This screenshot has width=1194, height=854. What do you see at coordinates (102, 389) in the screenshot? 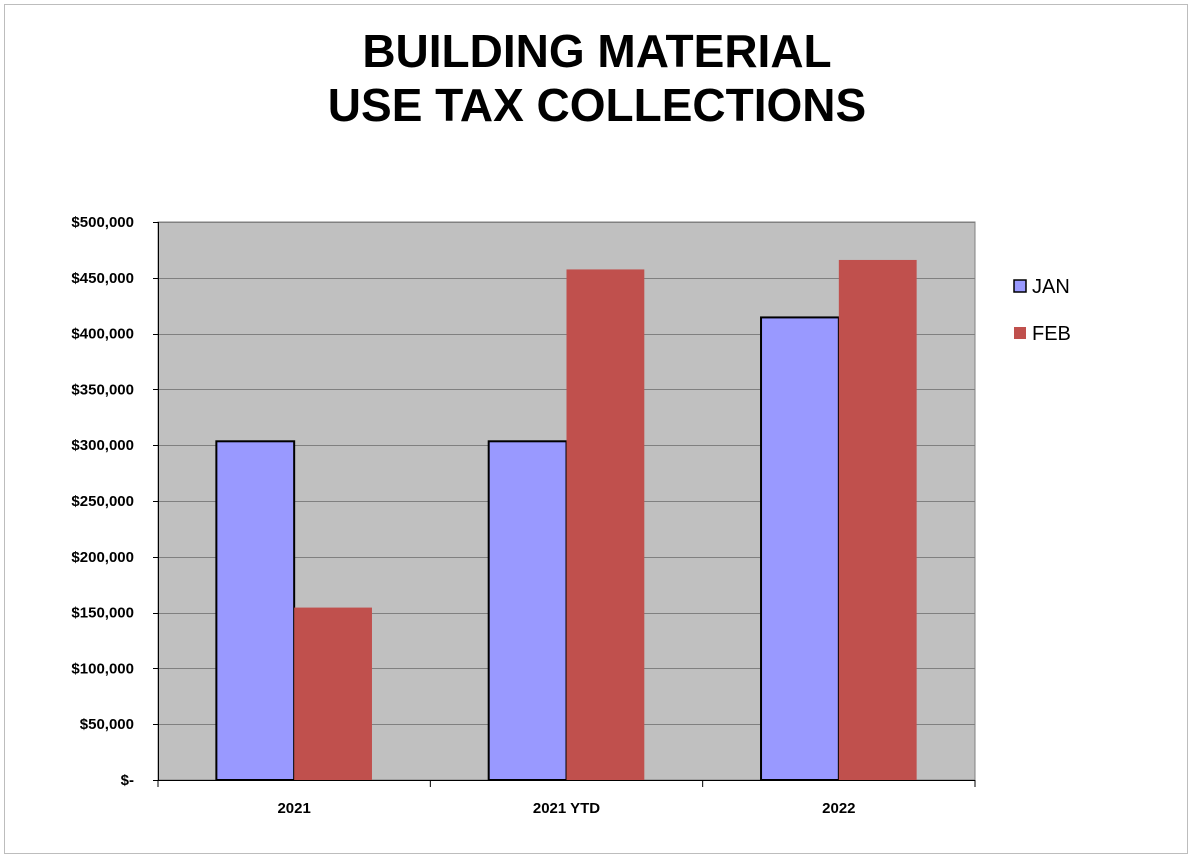
I see `y-tick-label: $350,000` at bounding box center [102, 389].